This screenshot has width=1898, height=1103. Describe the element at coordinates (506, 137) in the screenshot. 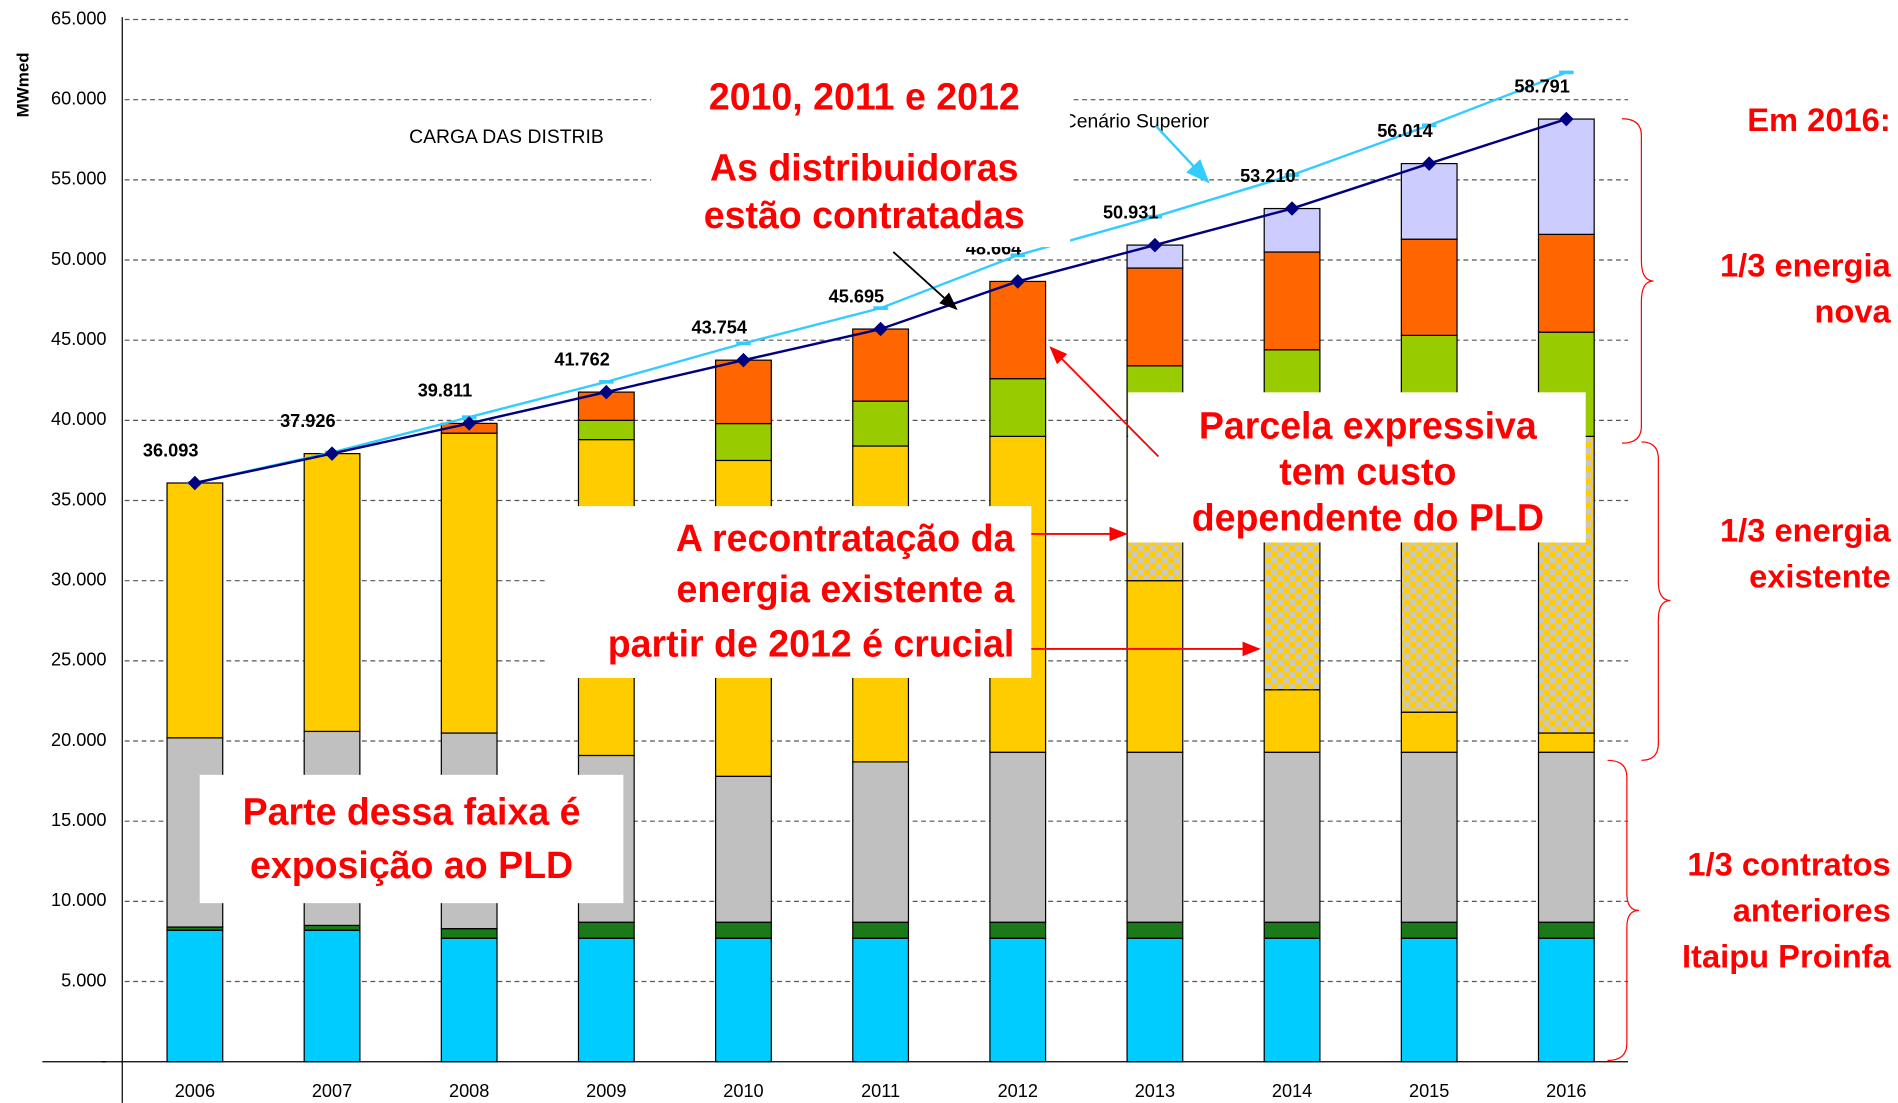

I see `load-label: CARGA DAS DISTRIB` at that location.